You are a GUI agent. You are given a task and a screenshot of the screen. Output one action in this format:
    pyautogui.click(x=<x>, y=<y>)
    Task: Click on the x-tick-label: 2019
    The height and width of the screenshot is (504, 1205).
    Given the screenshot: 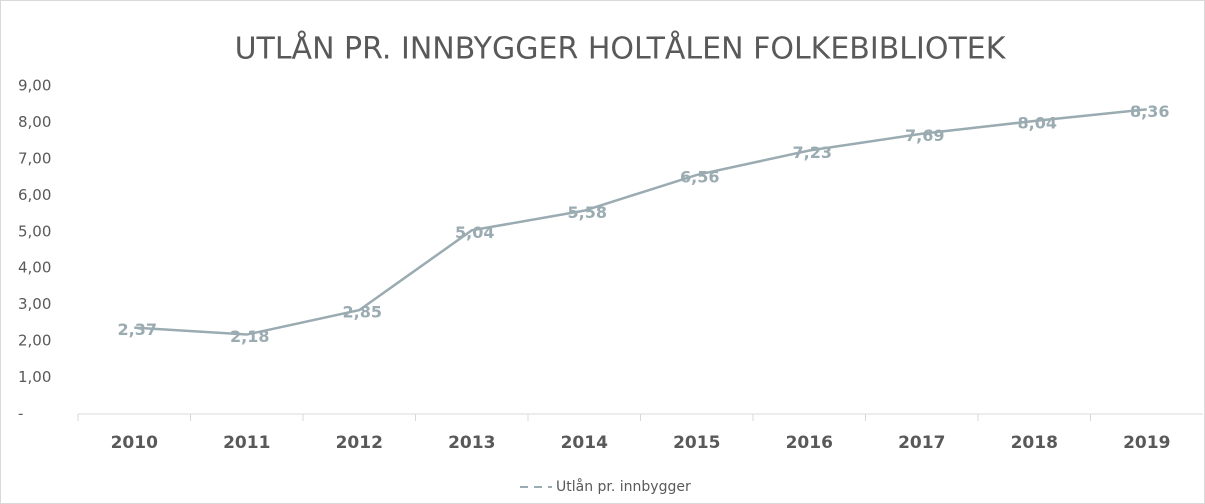 What is the action you would take?
    pyautogui.click(x=1146, y=443)
    